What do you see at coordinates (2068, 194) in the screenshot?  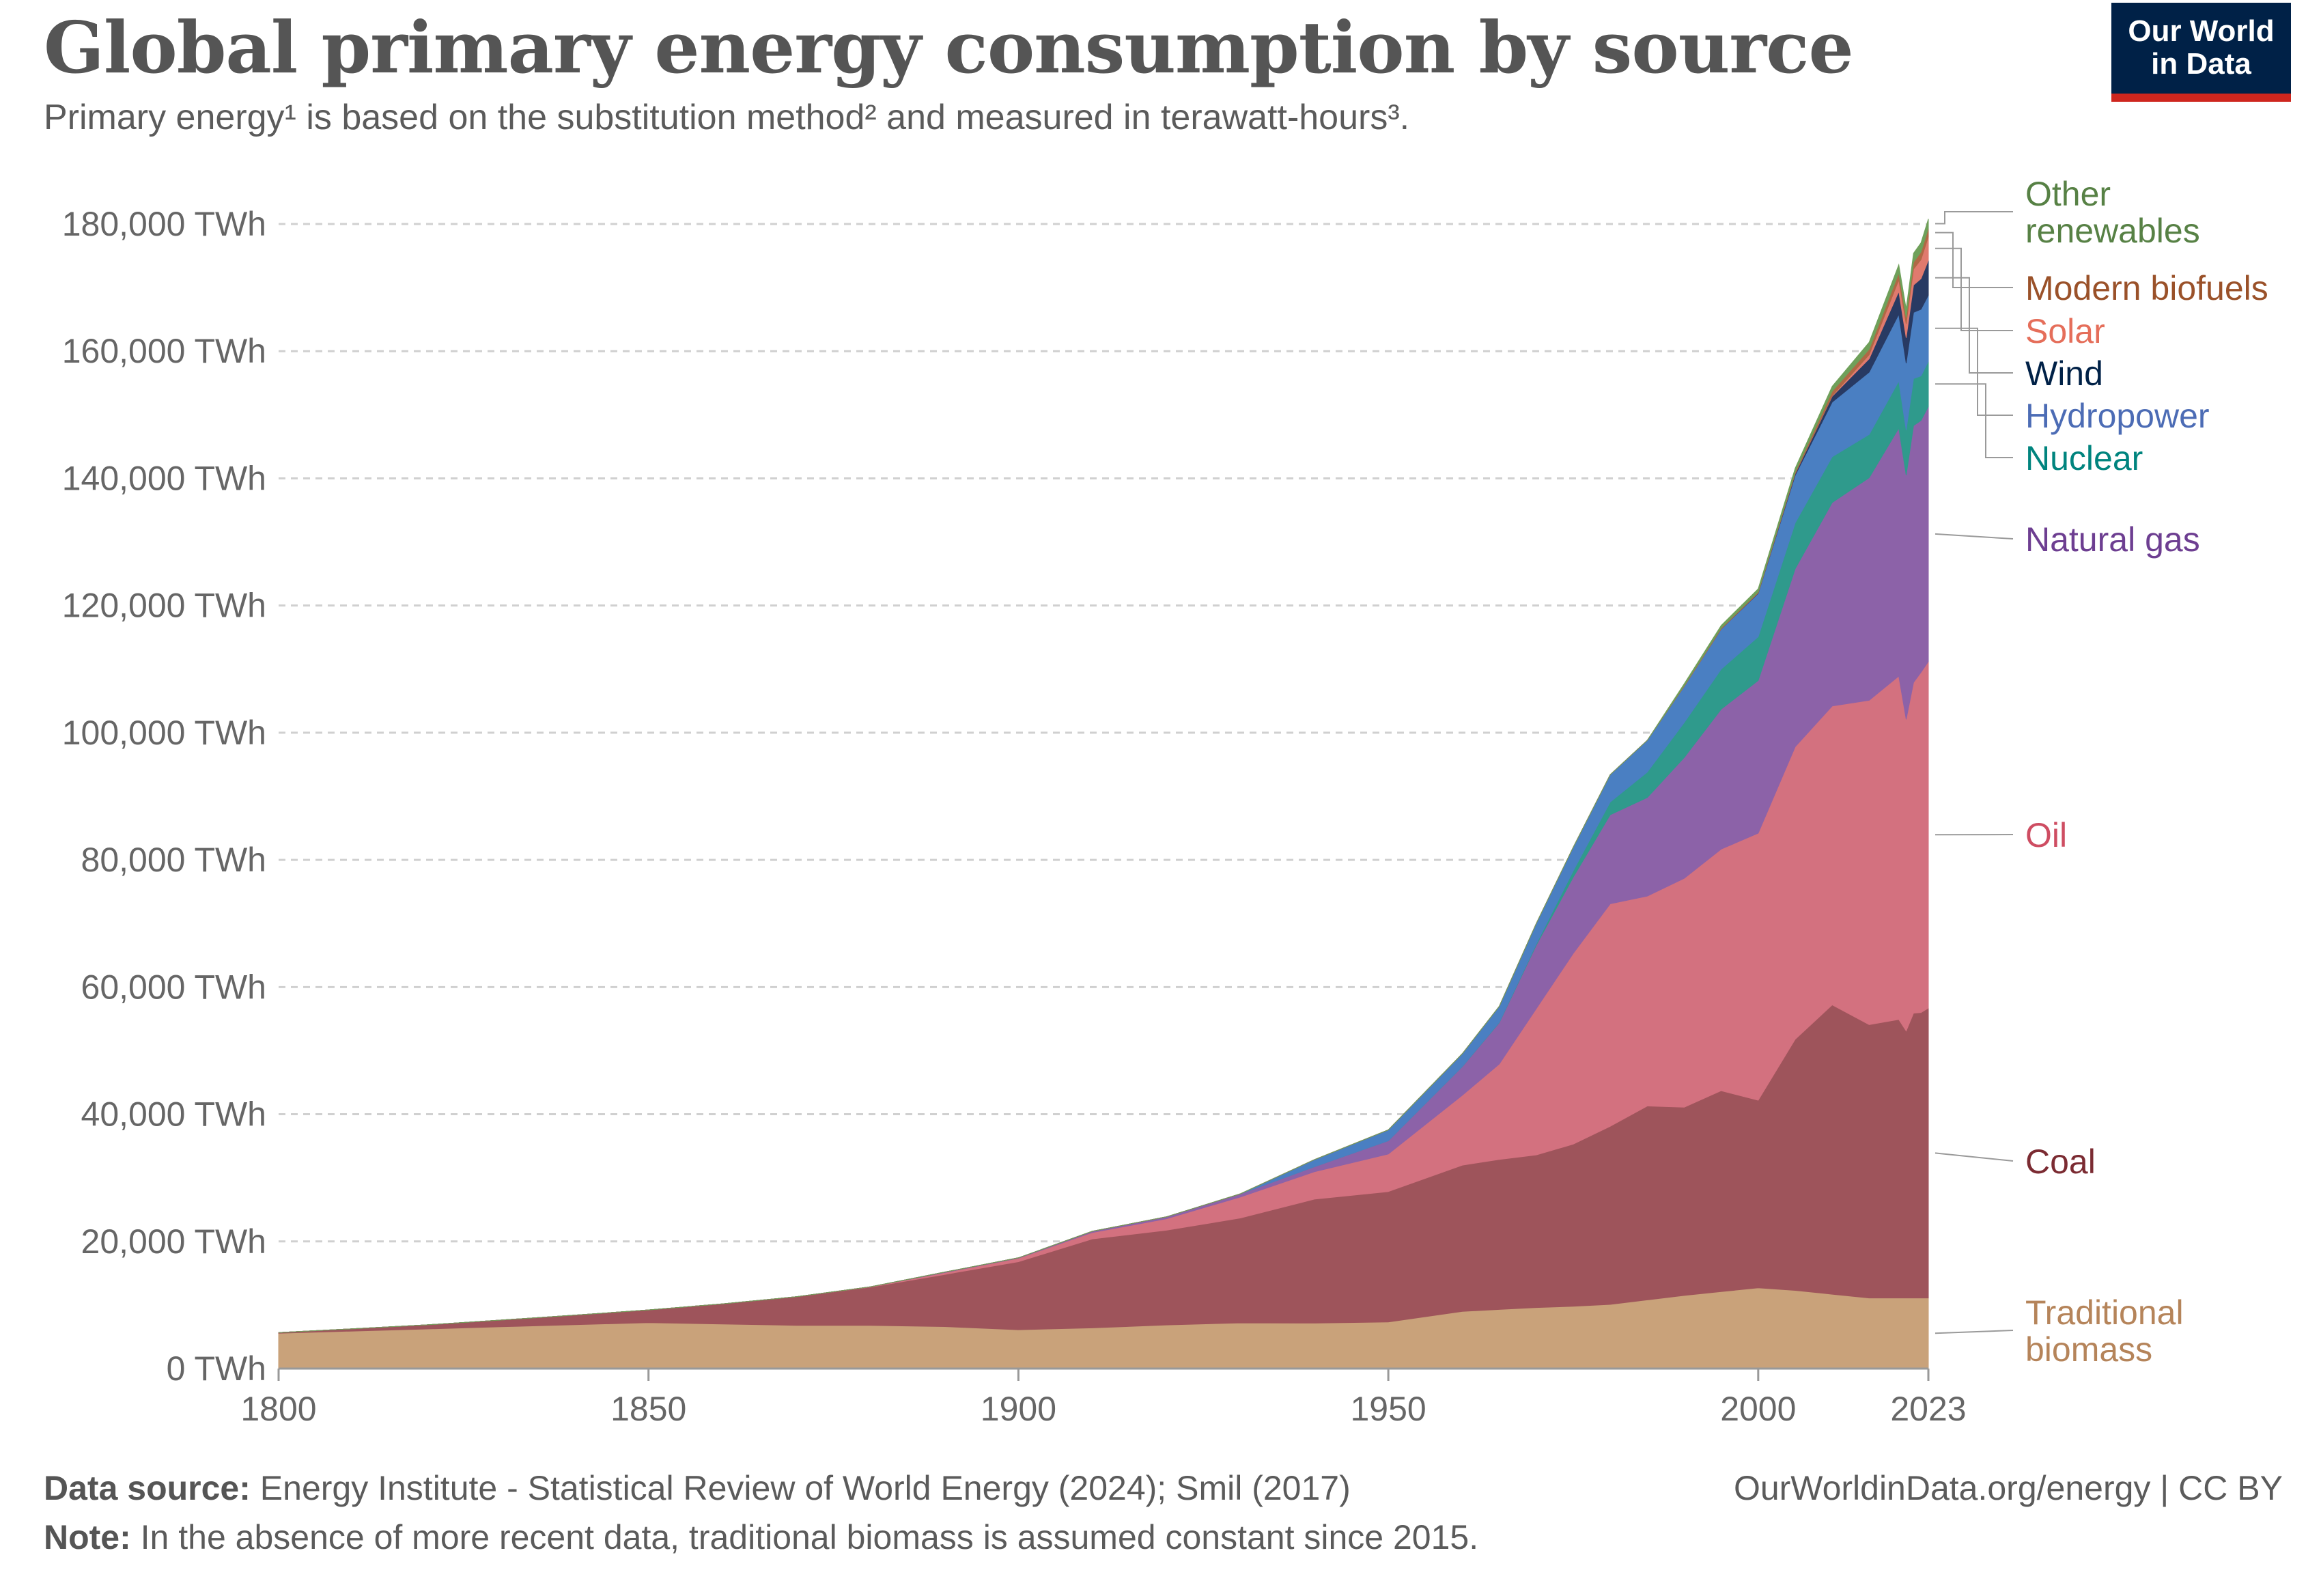 I see `legend-label: Other` at bounding box center [2068, 194].